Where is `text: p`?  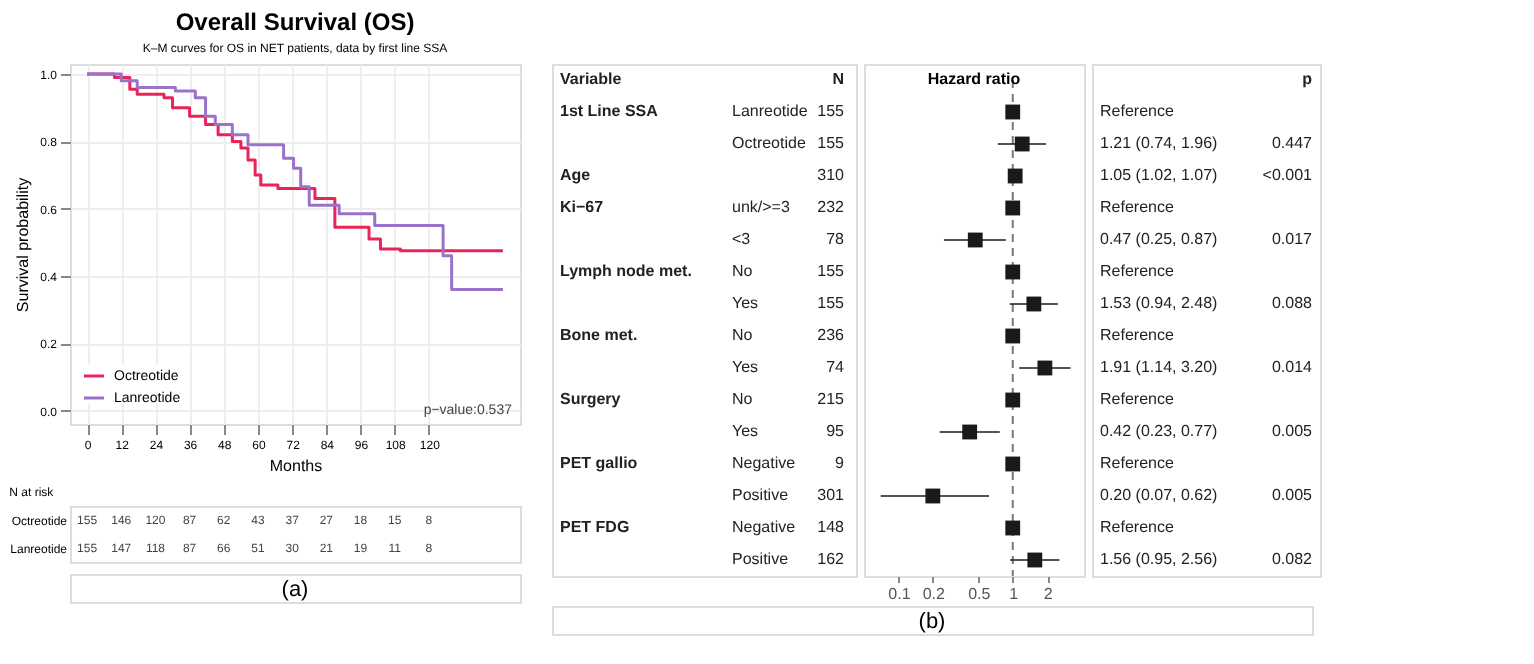 text: p is located at coordinates (1307, 79).